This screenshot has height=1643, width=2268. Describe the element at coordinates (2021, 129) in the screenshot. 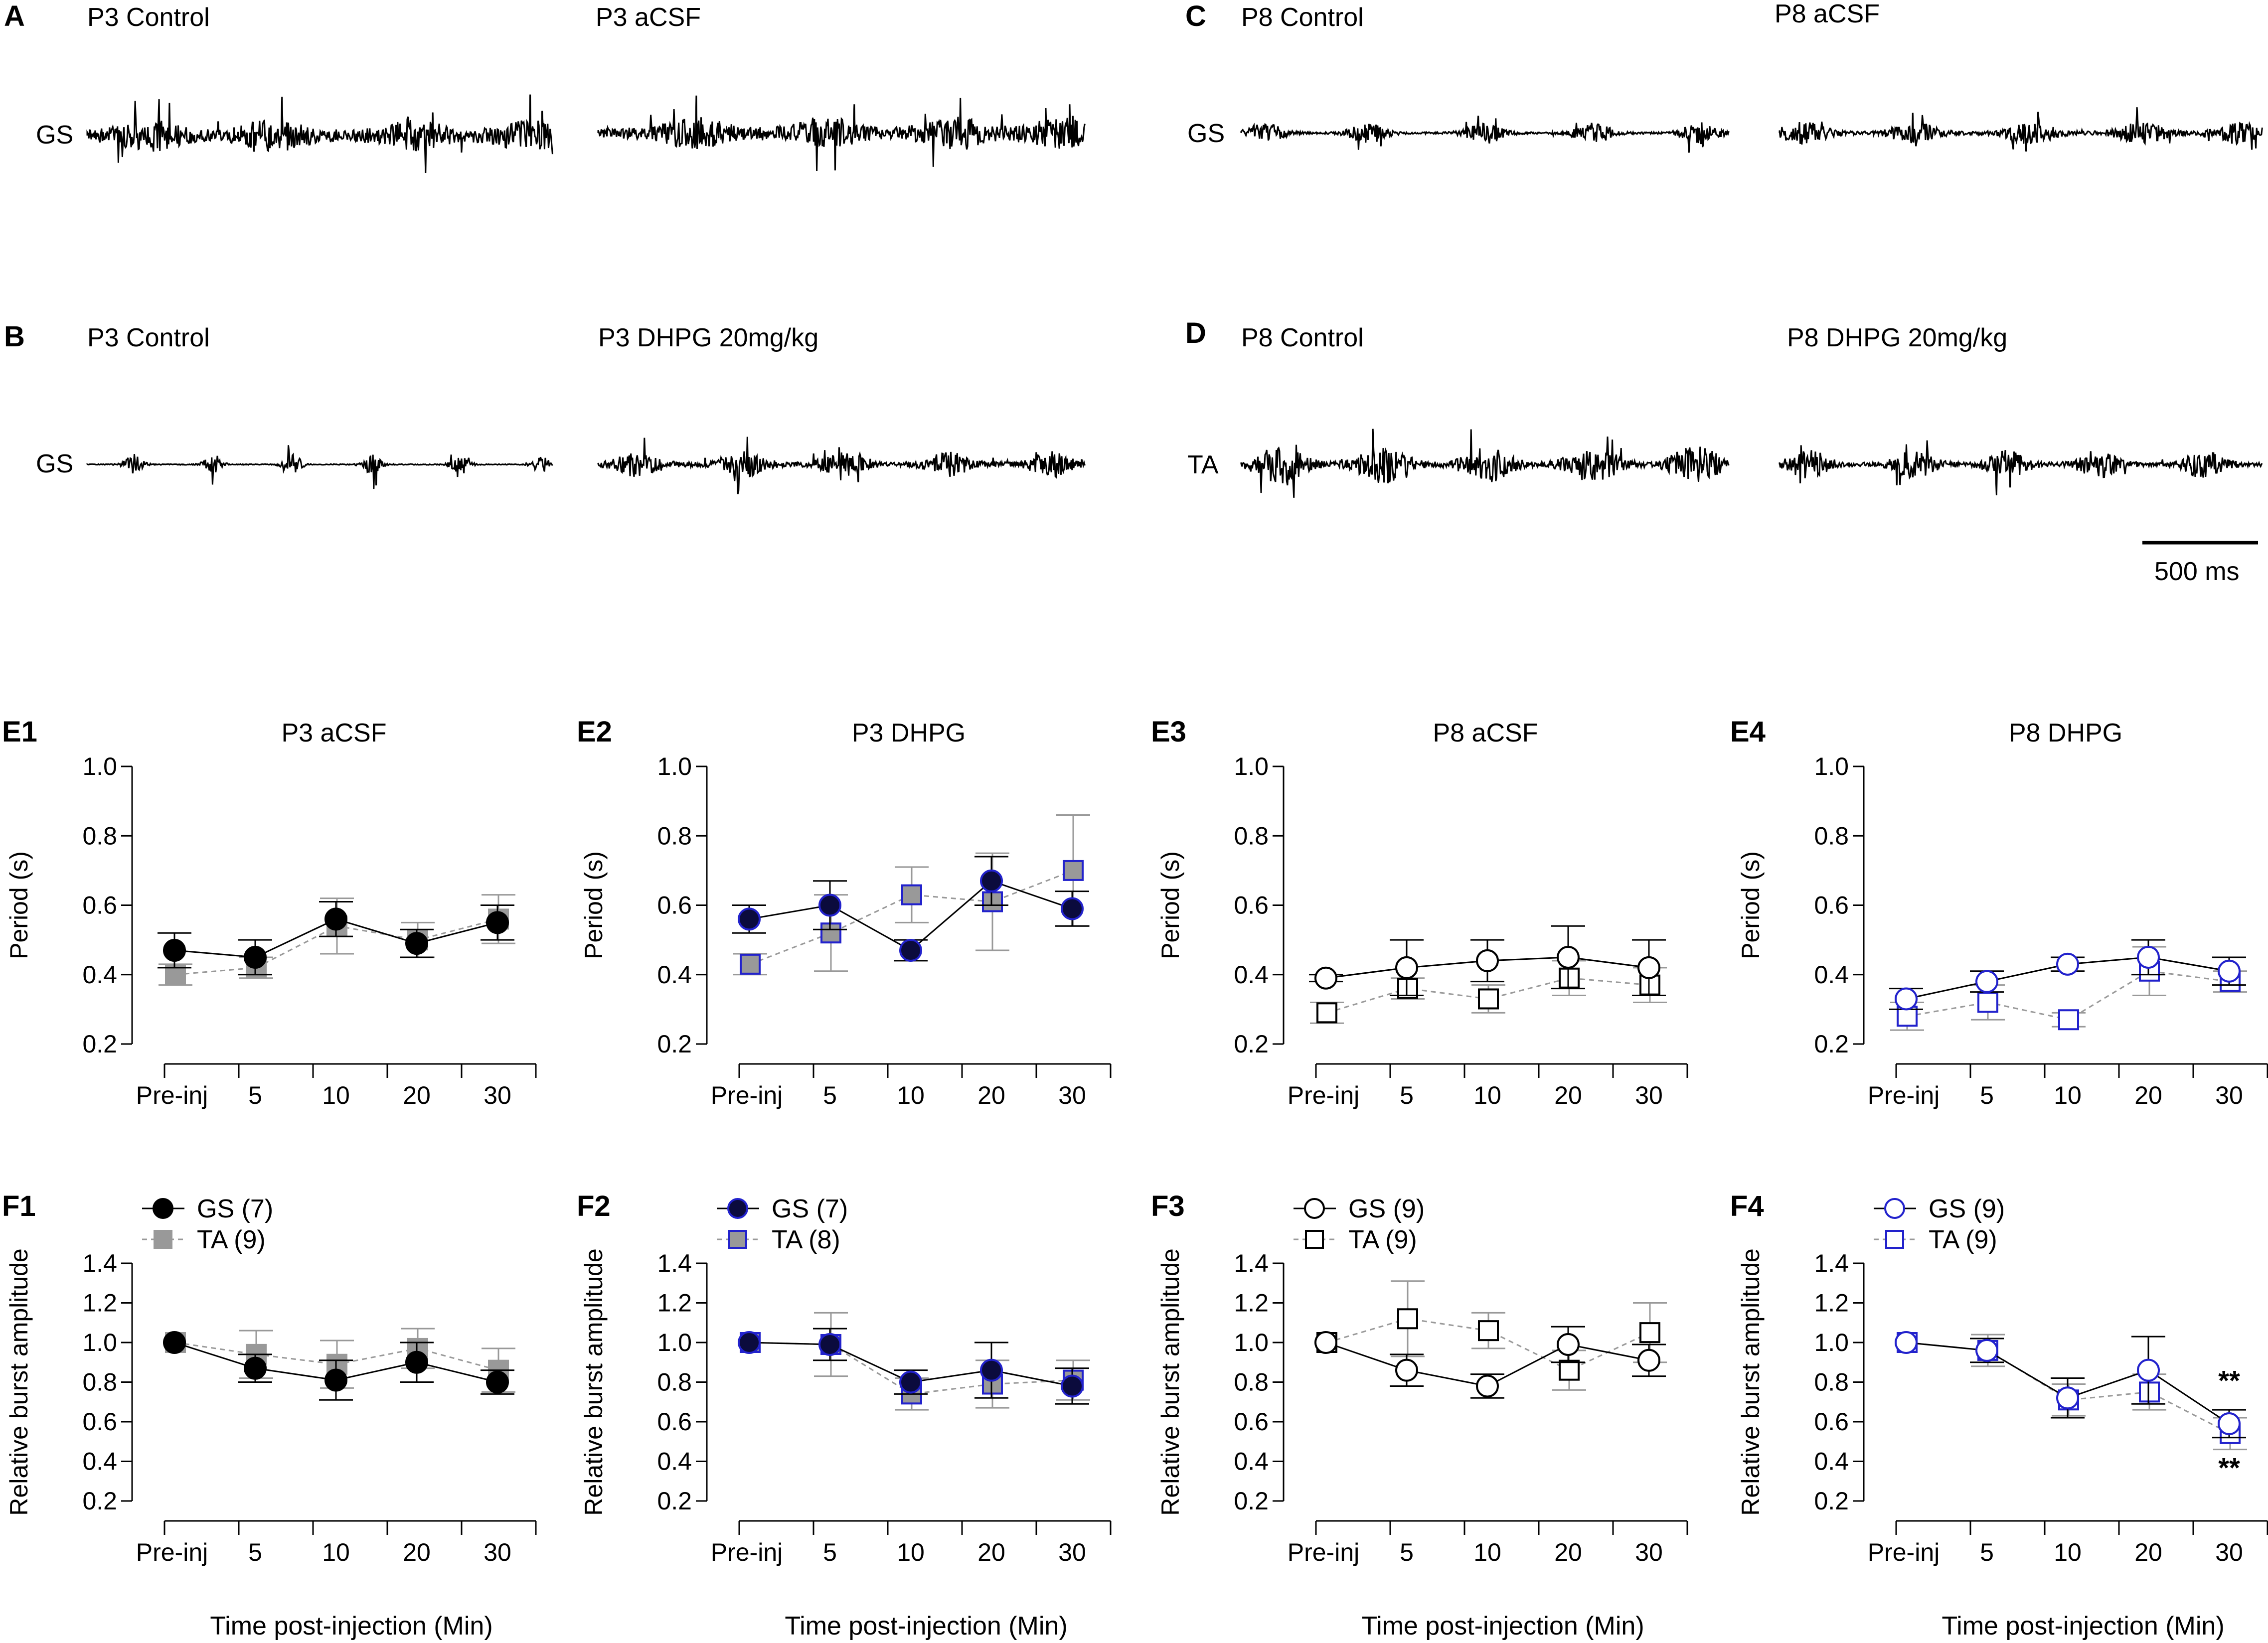

I see `trace-c-right-emg` at that location.